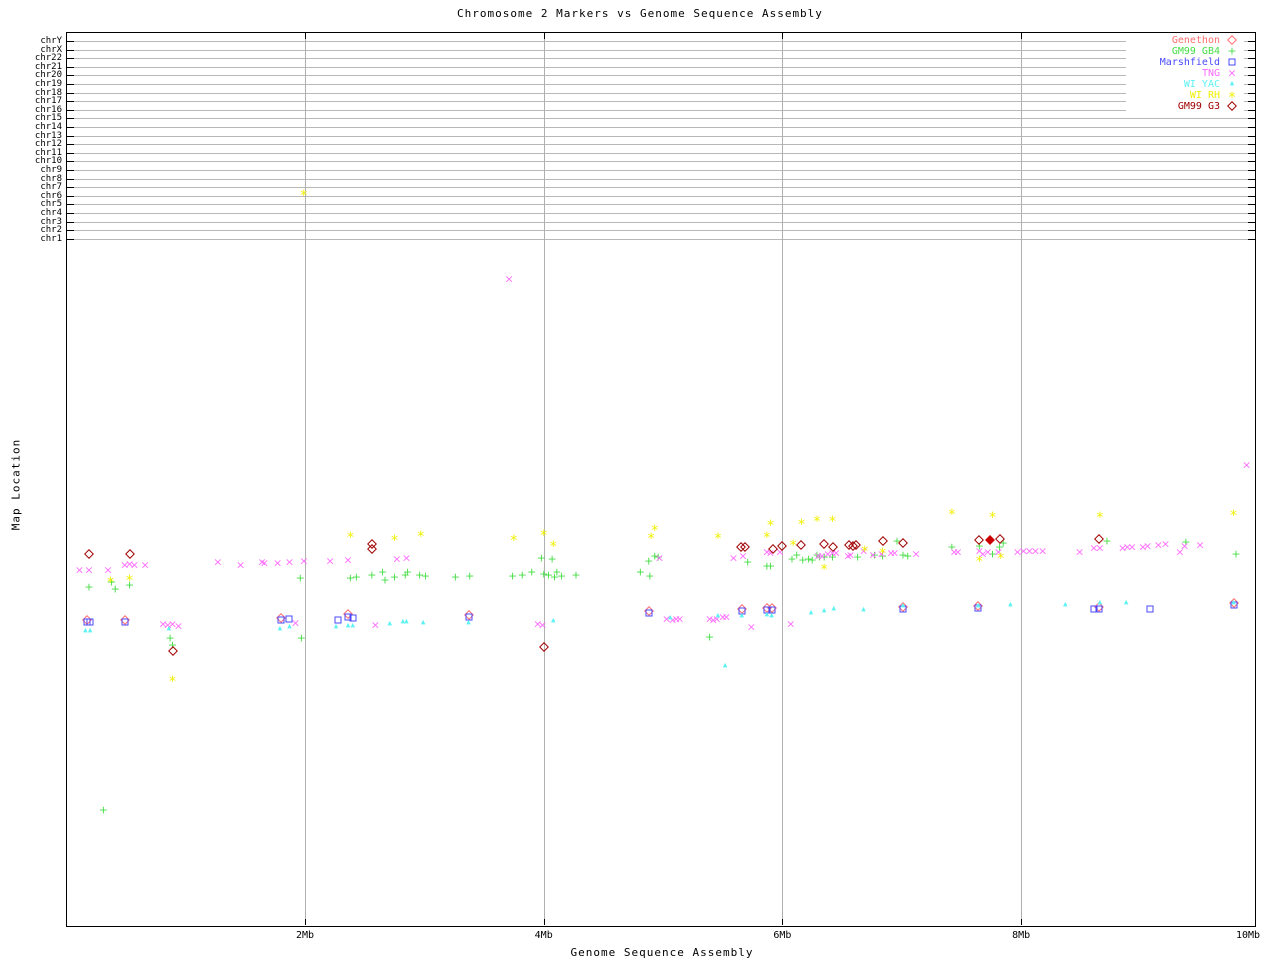 The height and width of the screenshot is (960, 1280). Describe the element at coordinates (1189, 62) in the screenshot. I see `legend-label: Marshfield` at that location.